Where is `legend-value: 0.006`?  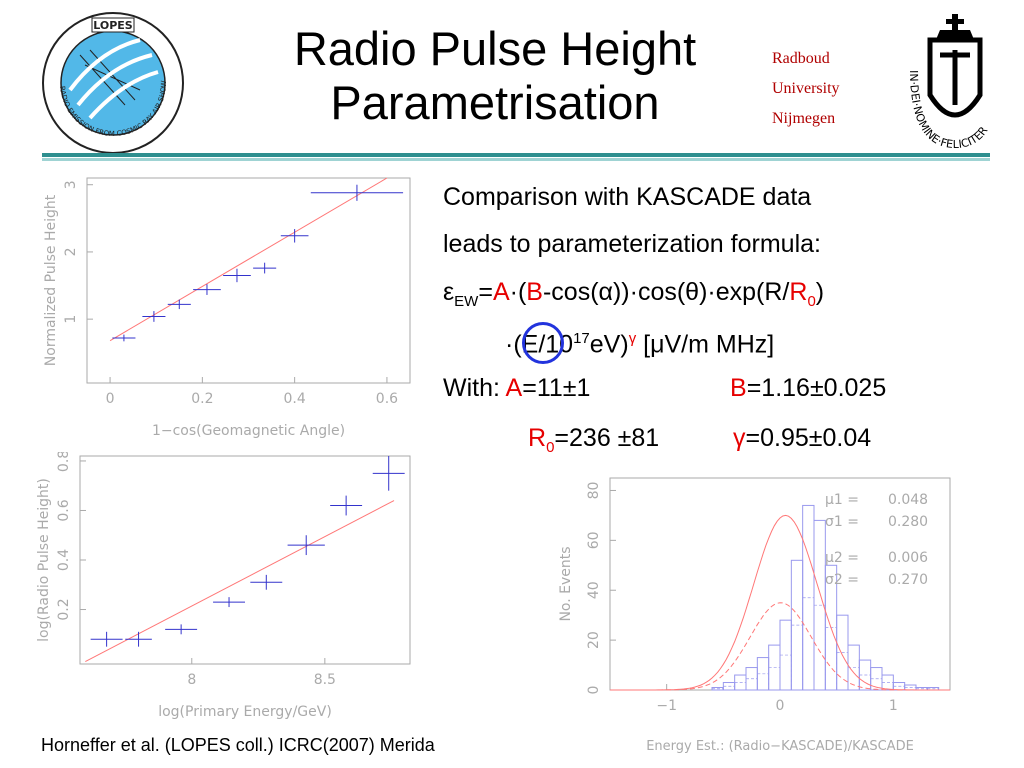 legend-value: 0.006 is located at coordinates (908, 558).